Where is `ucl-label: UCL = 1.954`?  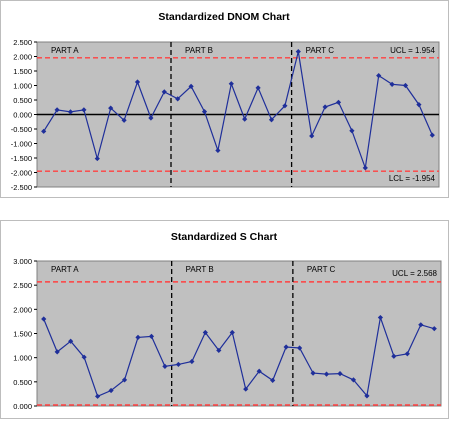
ucl-label: UCL = 1.954 is located at coordinates (412, 50).